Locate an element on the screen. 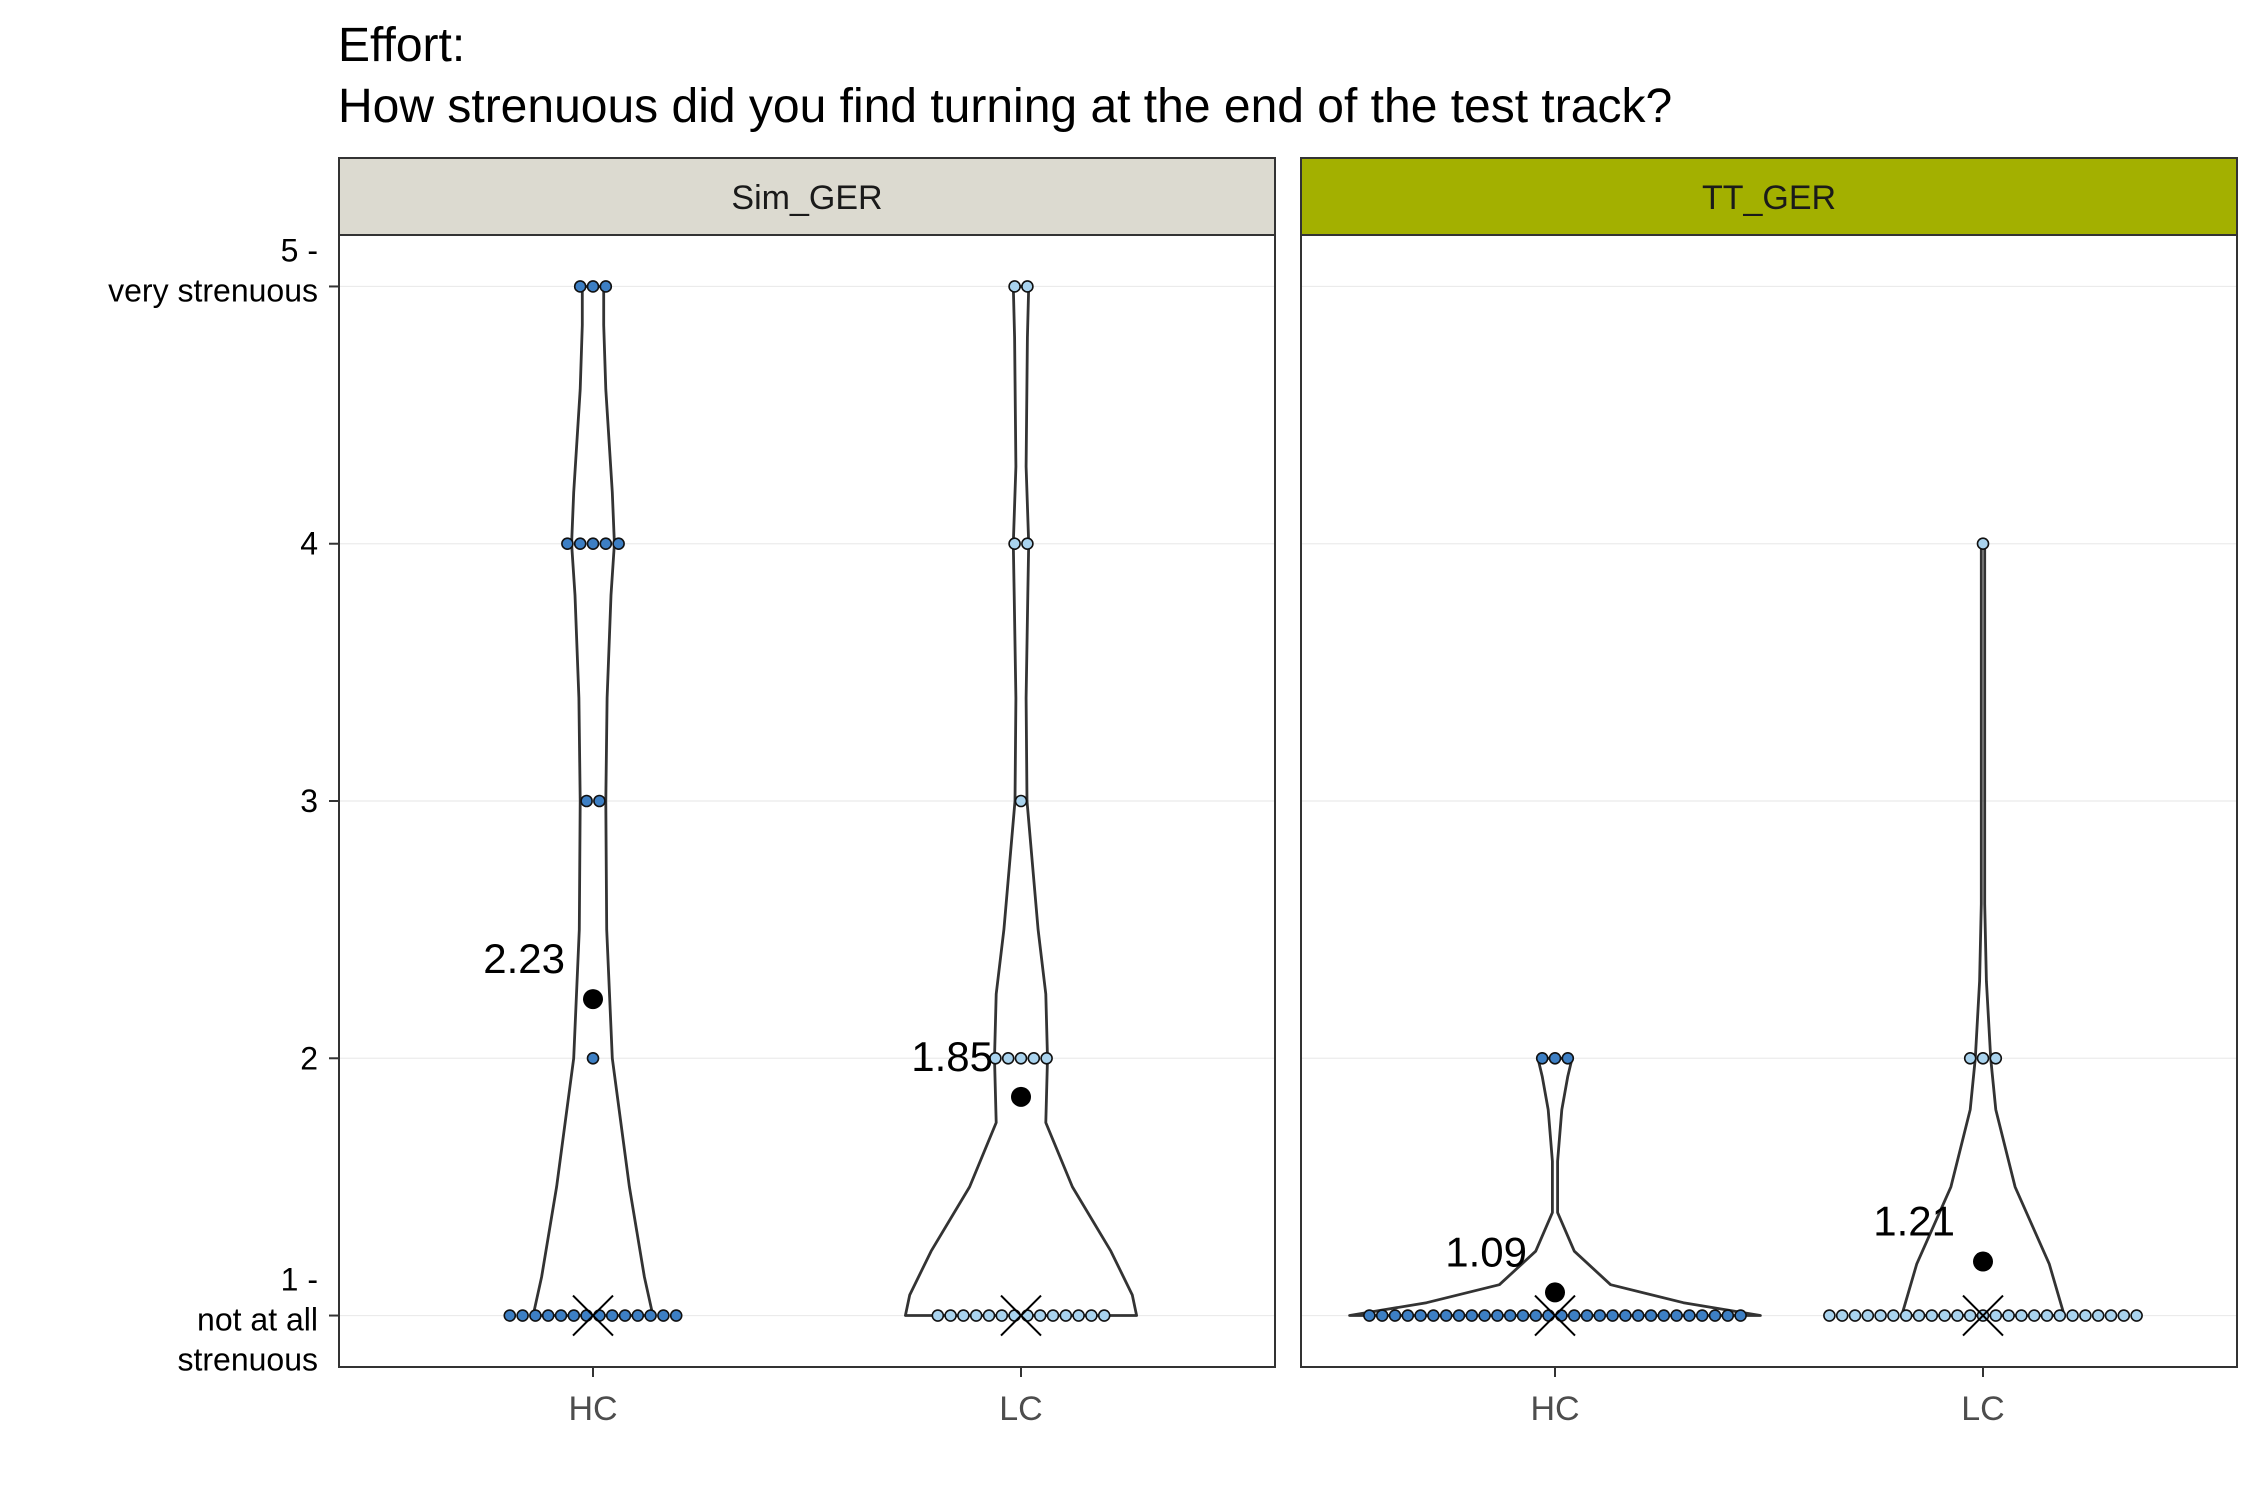  y-tick-label: 5 - is located at coordinates (299, 250).